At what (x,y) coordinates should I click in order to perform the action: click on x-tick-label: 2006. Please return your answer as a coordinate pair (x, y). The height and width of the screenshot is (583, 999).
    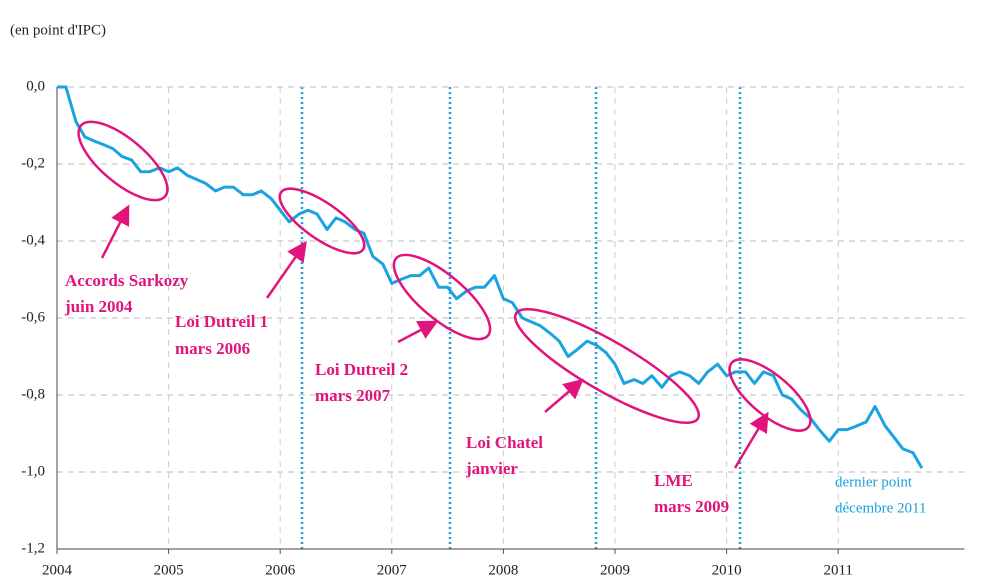
    Looking at the image, I should click on (280, 570).